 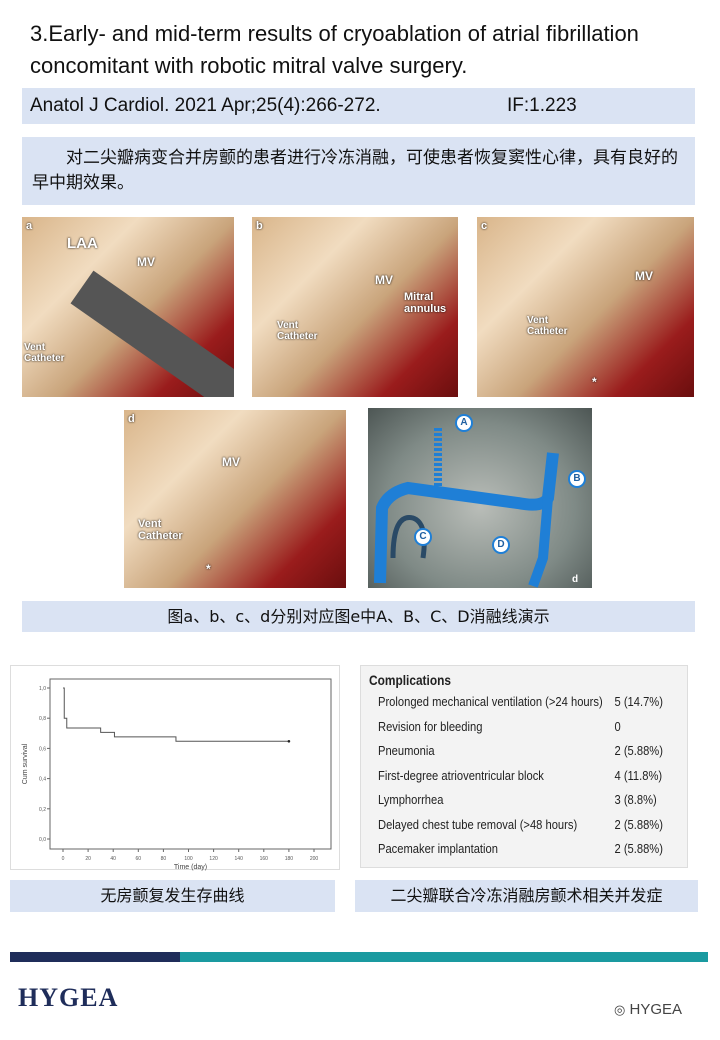 I want to click on complication-name: Lymphorrhea, so click(x=411, y=799).